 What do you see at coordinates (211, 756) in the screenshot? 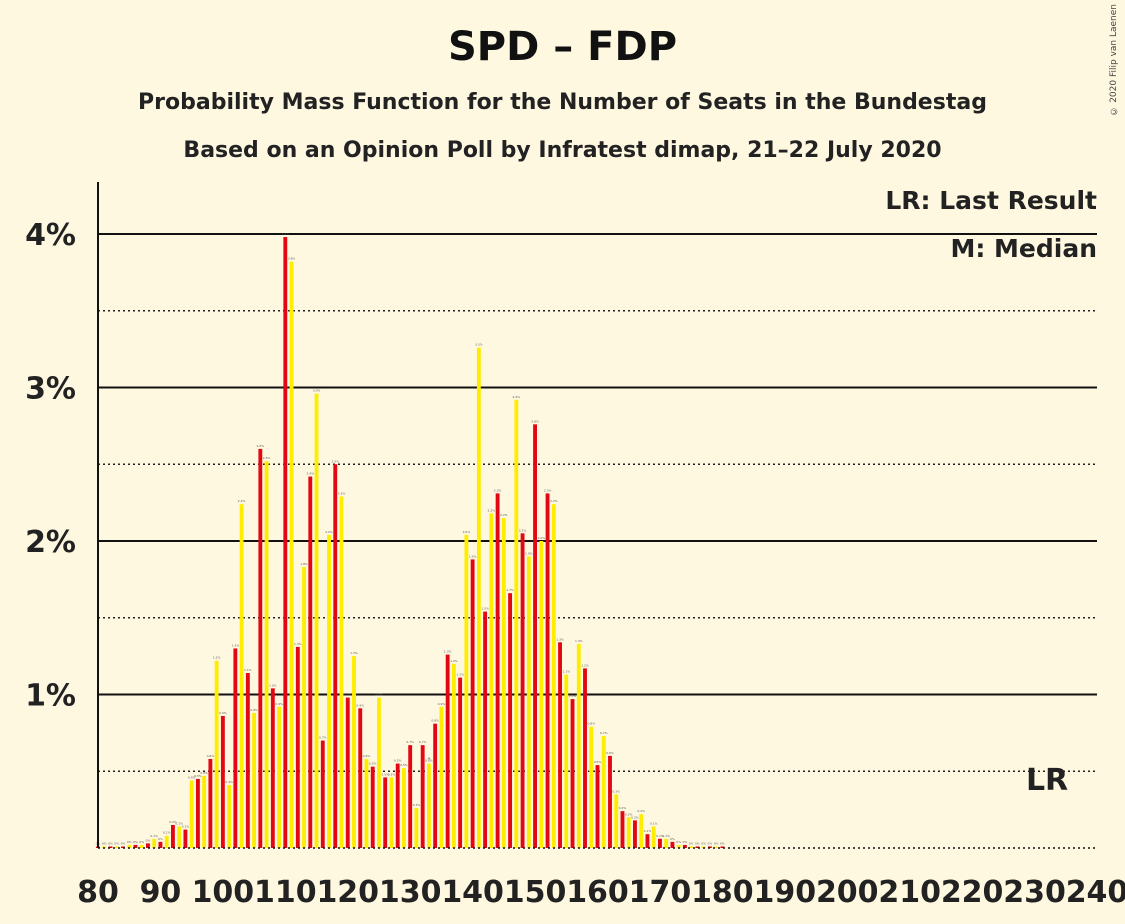
I see `data-label-seat-98: 0.6%` at bounding box center [211, 756].